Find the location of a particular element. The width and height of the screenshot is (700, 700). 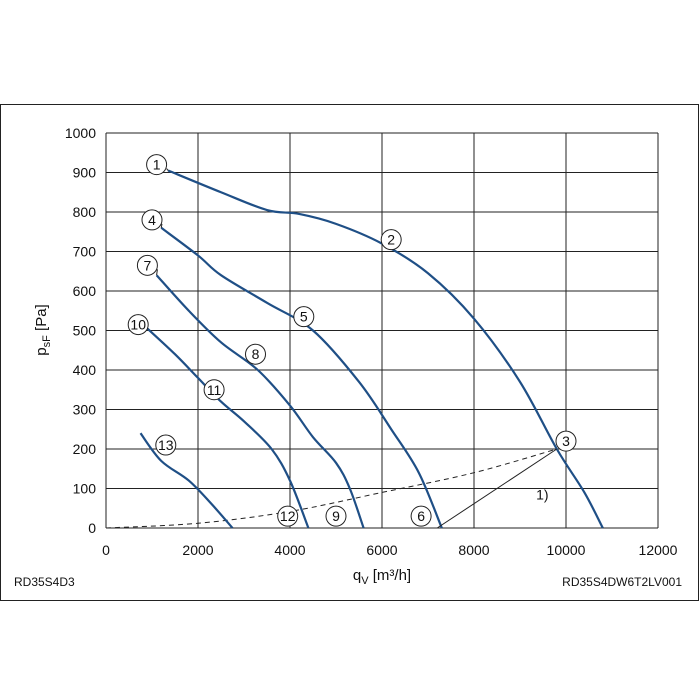

annotation-label: 5 is located at coordinates (304, 317).